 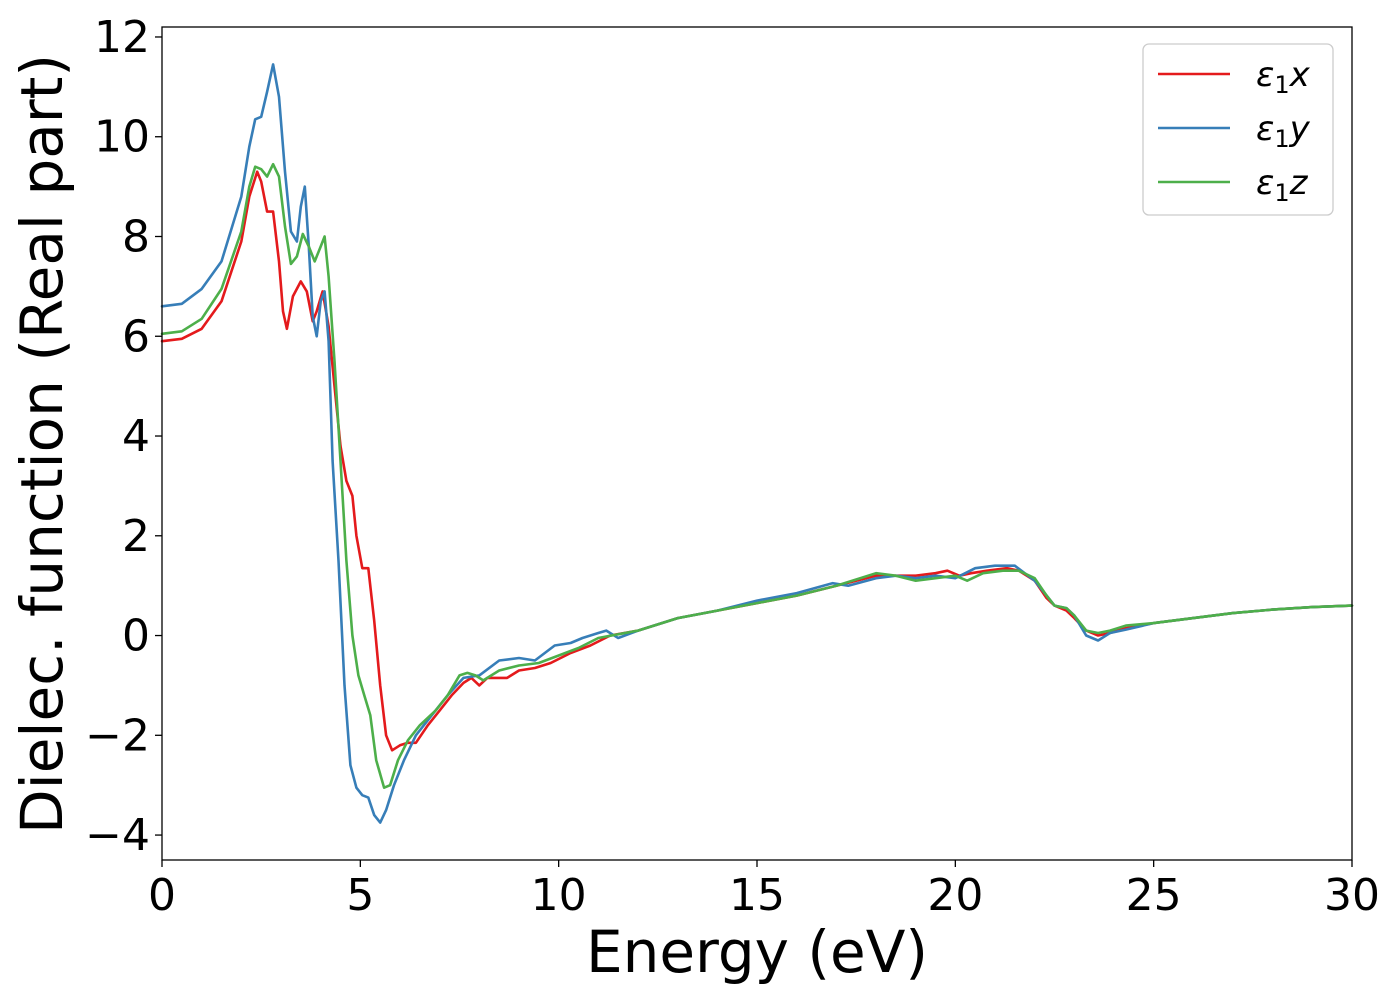 I want to click on x-axis-title: Energy (eV), so click(x=757, y=952).